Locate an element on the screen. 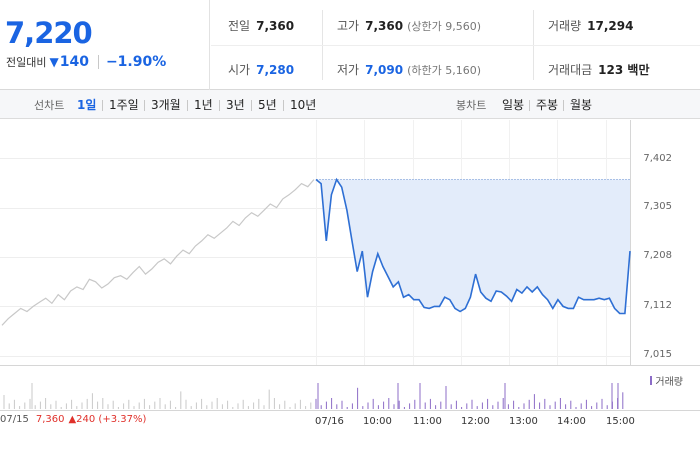 This screenshot has width=700, height=450. period-5y-tab: 5년 is located at coordinates (267, 105).